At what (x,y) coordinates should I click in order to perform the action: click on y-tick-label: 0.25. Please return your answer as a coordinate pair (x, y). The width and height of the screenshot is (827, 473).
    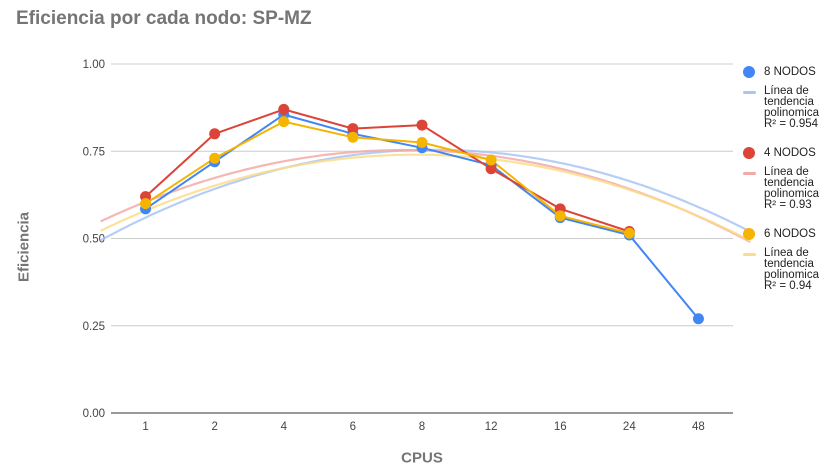
    Looking at the image, I should click on (94, 327).